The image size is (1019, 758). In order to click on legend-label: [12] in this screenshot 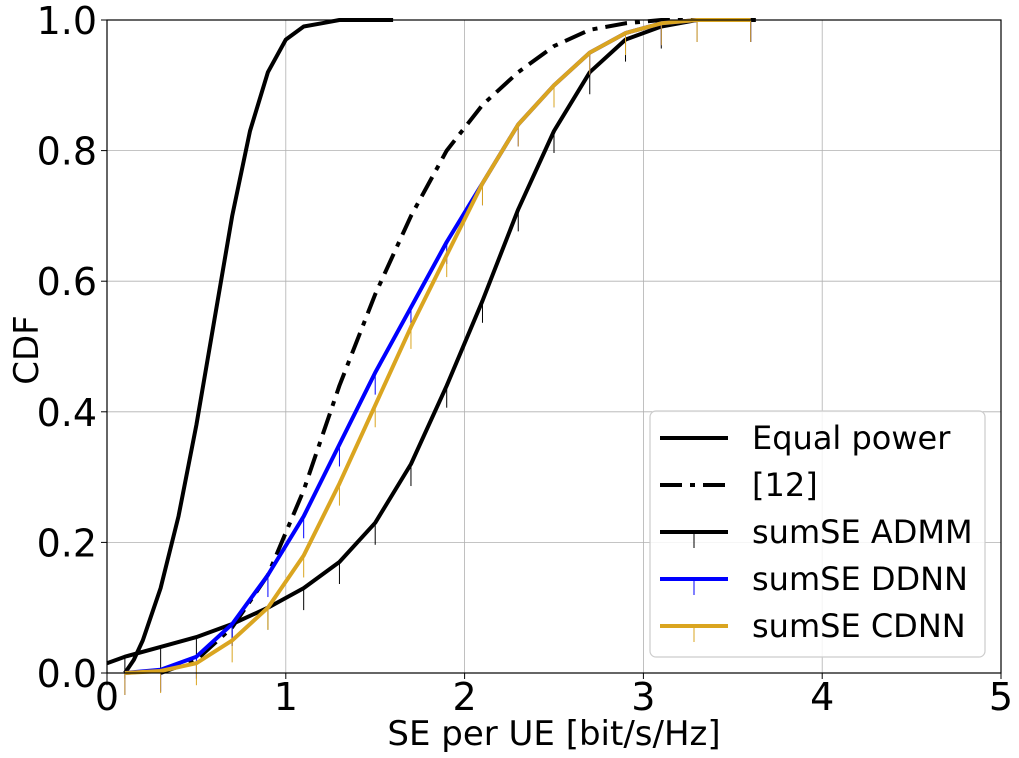, I will do `click(785, 485)`.